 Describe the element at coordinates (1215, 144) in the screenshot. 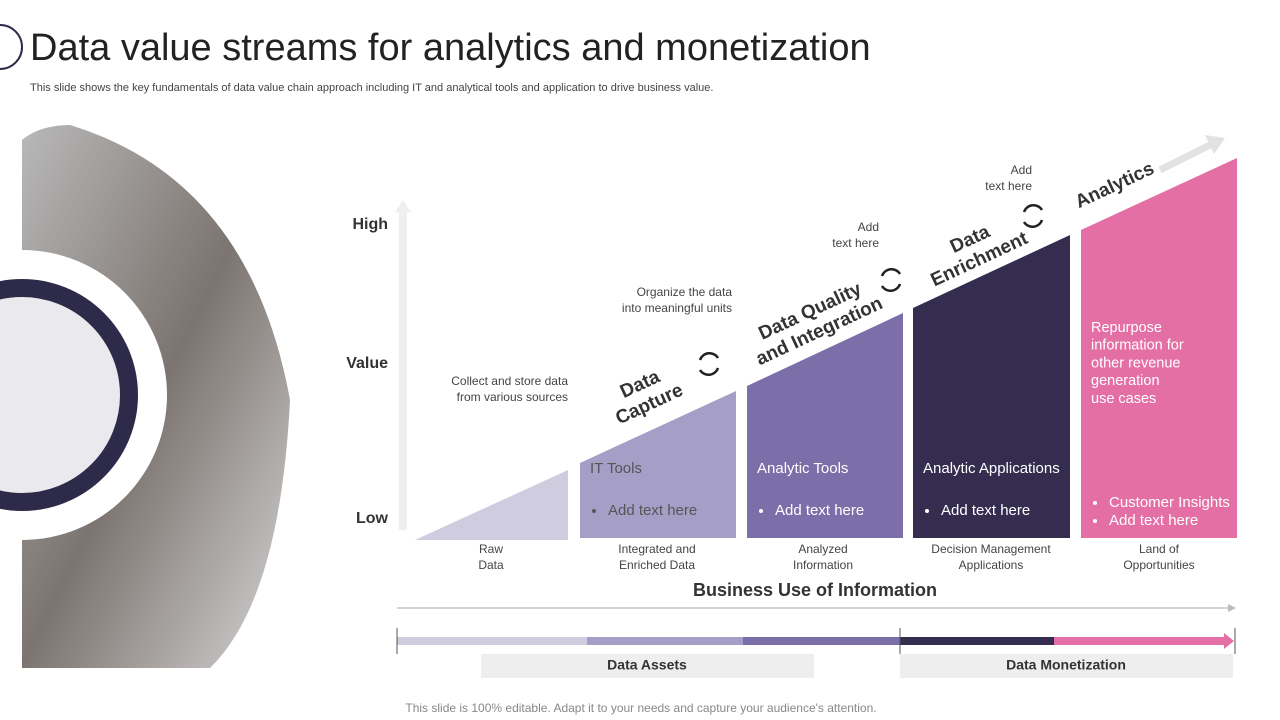

I see `growth-arrow-head` at that location.